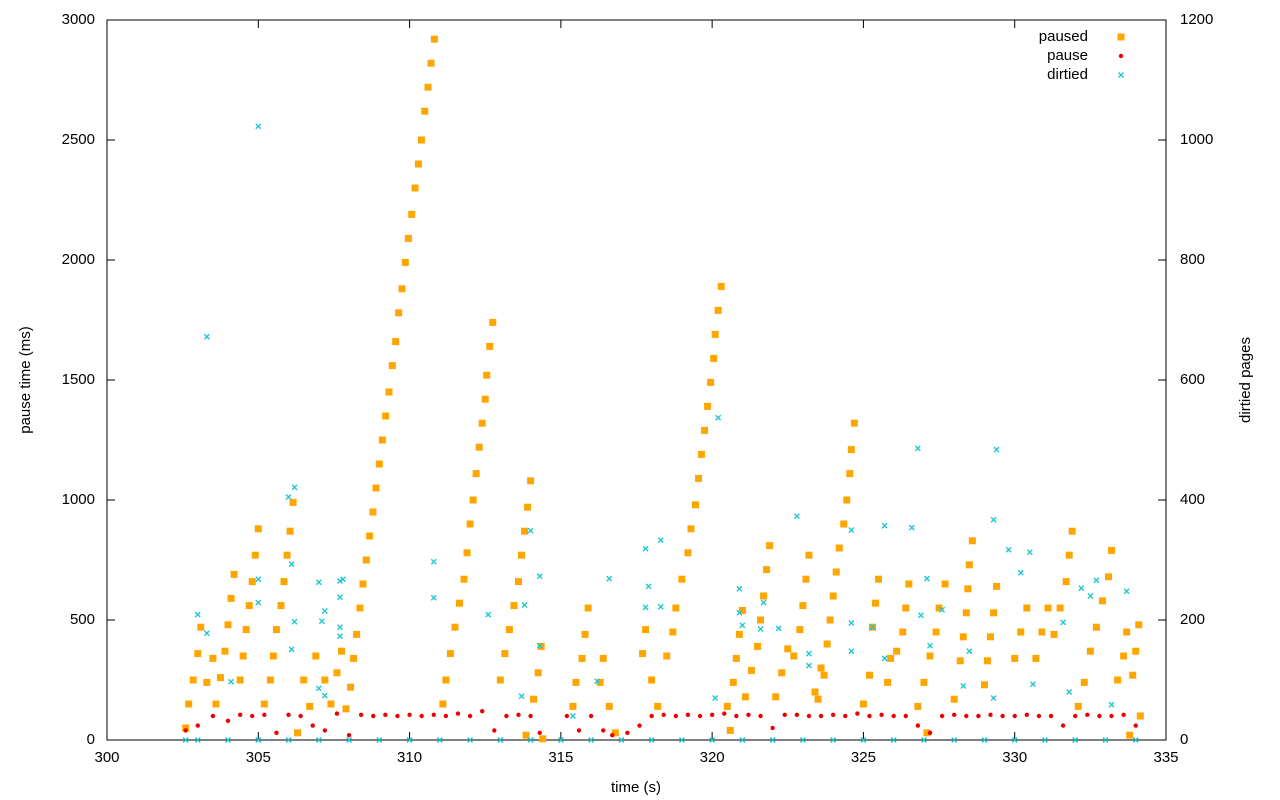 The height and width of the screenshot is (800, 1280). What do you see at coordinates (712, 757) in the screenshot?
I see `x-tick-label: 320` at bounding box center [712, 757].